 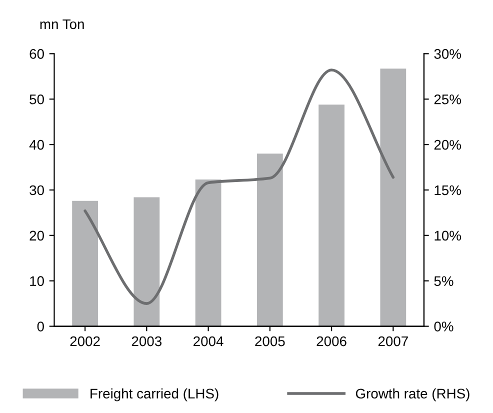 What do you see at coordinates (37, 190) in the screenshot?
I see `y-tick-label: 30` at bounding box center [37, 190].